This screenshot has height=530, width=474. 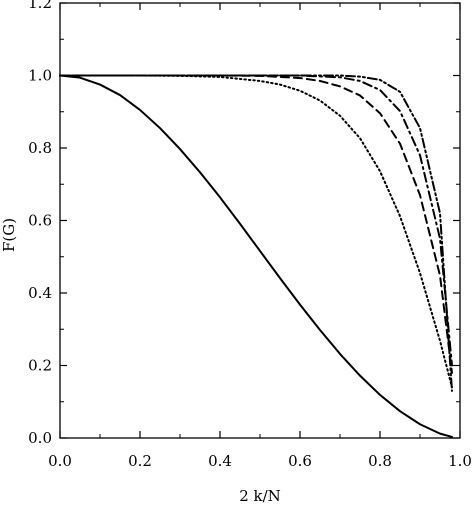 What do you see at coordinates (140, 461) in the screenshot?
I see `x-tick-label: 0.2` at bounding box center [140, 461].